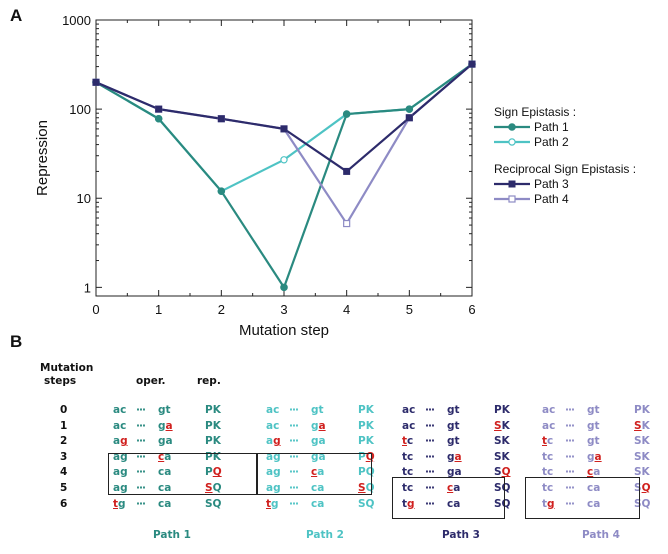 The image size is (668, 554). What do you see at coordinates (551, 199) in the screenshot?
I see `legend-label: Path 4` at bounding box center [551, 199].